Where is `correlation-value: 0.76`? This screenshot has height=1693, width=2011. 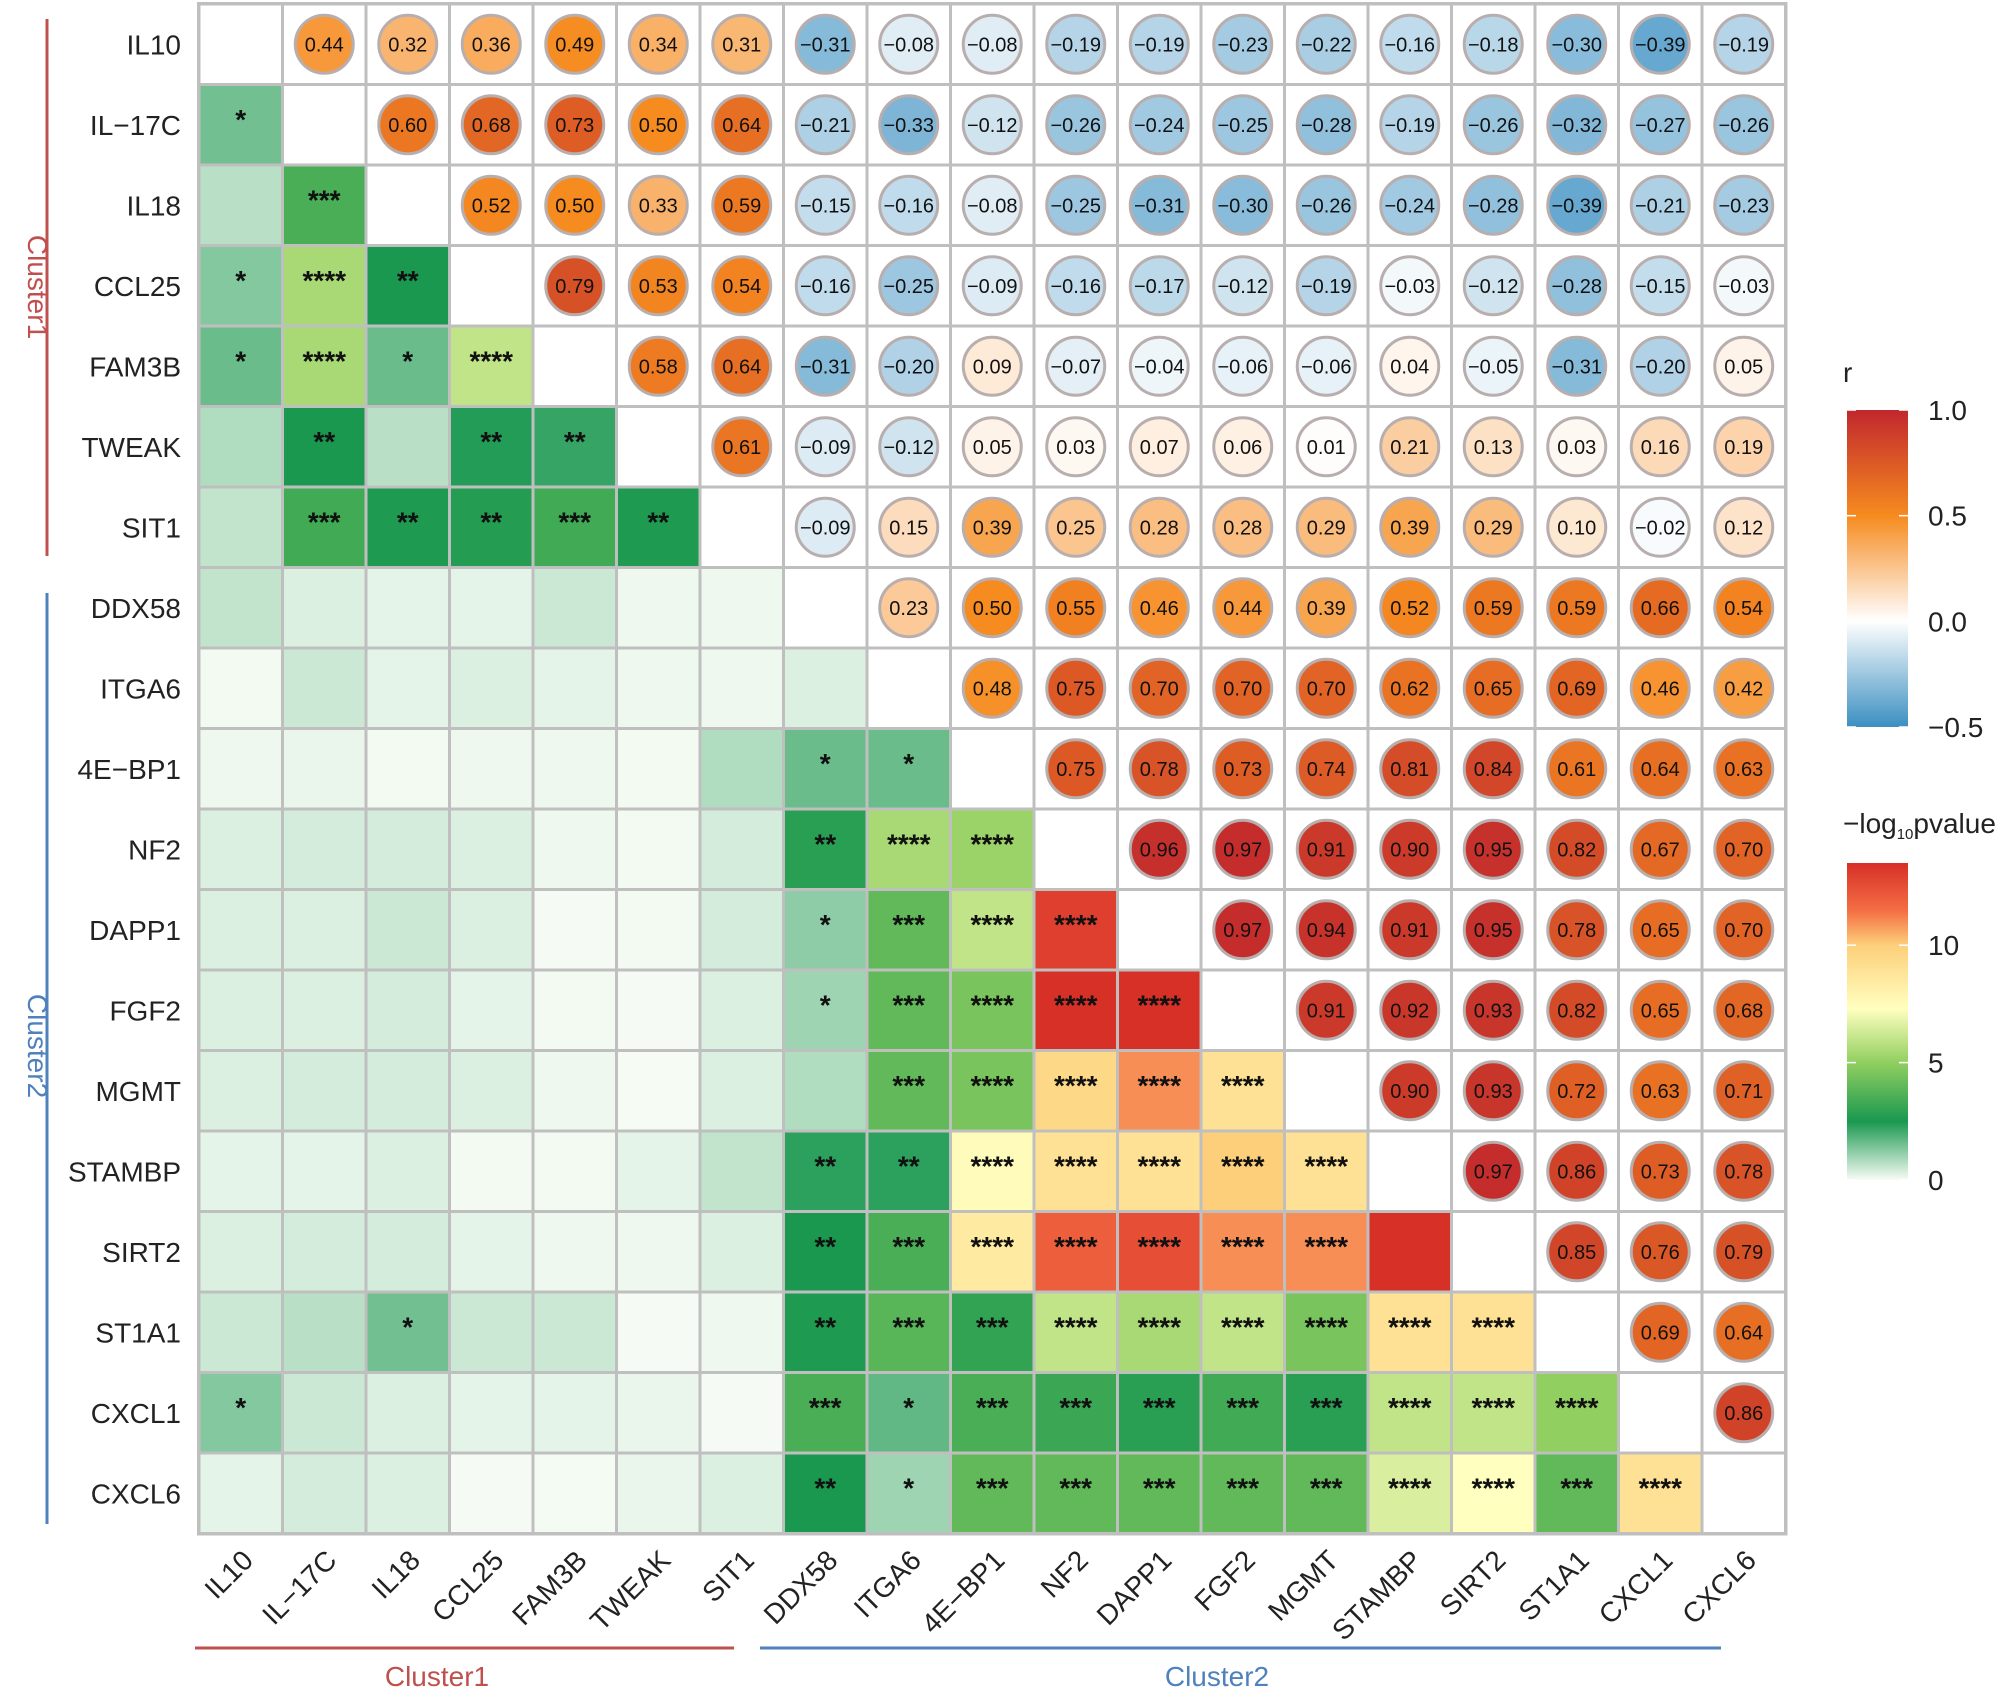
correlation-value: 0.76 is located at coordinates (1660, 1253).